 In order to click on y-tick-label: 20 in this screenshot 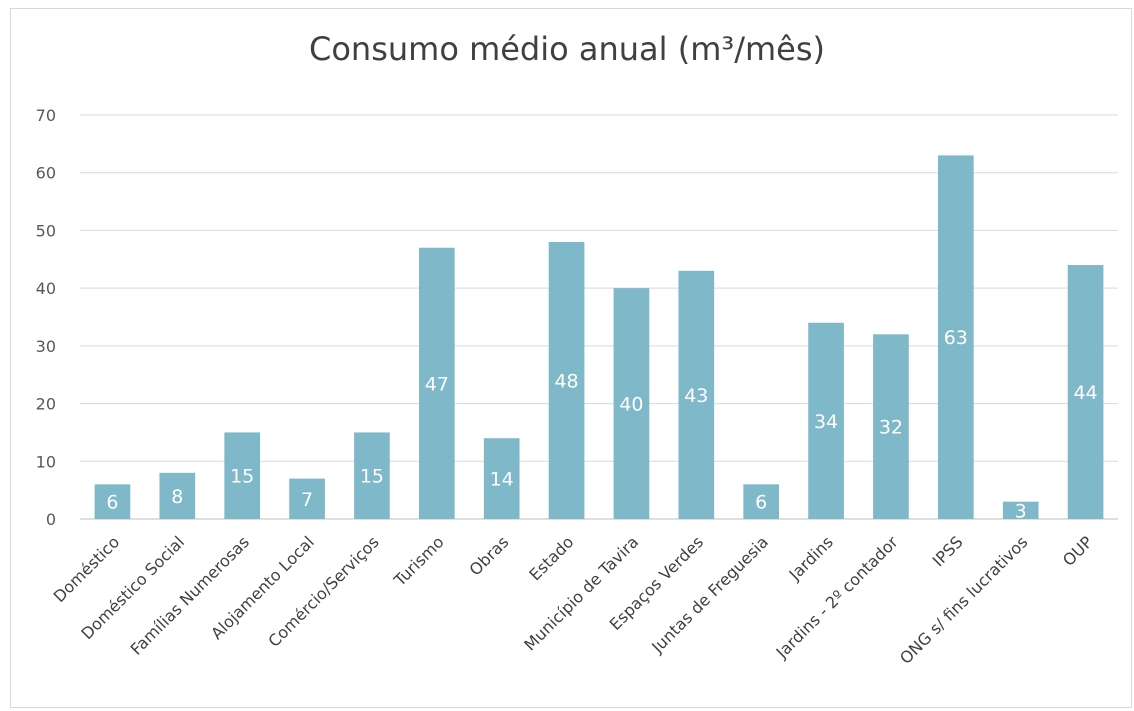, I will do `click(46, 404)`.